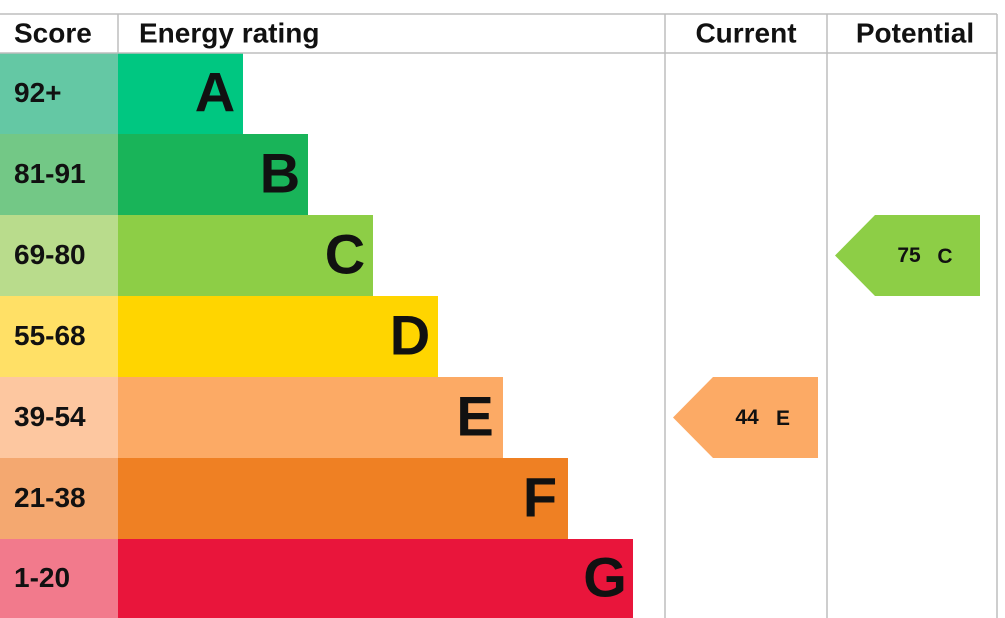 The height and width of the screenshot is (618, 1005). I want to click on rating-letter: C, so click(345, 253).